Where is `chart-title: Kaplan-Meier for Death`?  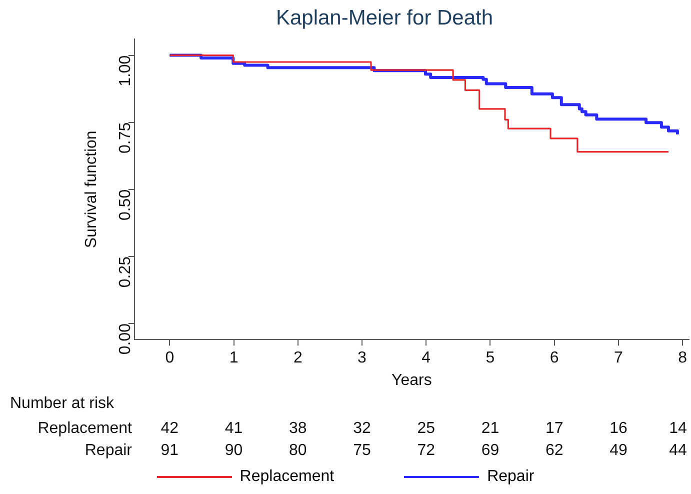
chart-title: Kaplan-Meier for Death is located at coordinates (385, 18).